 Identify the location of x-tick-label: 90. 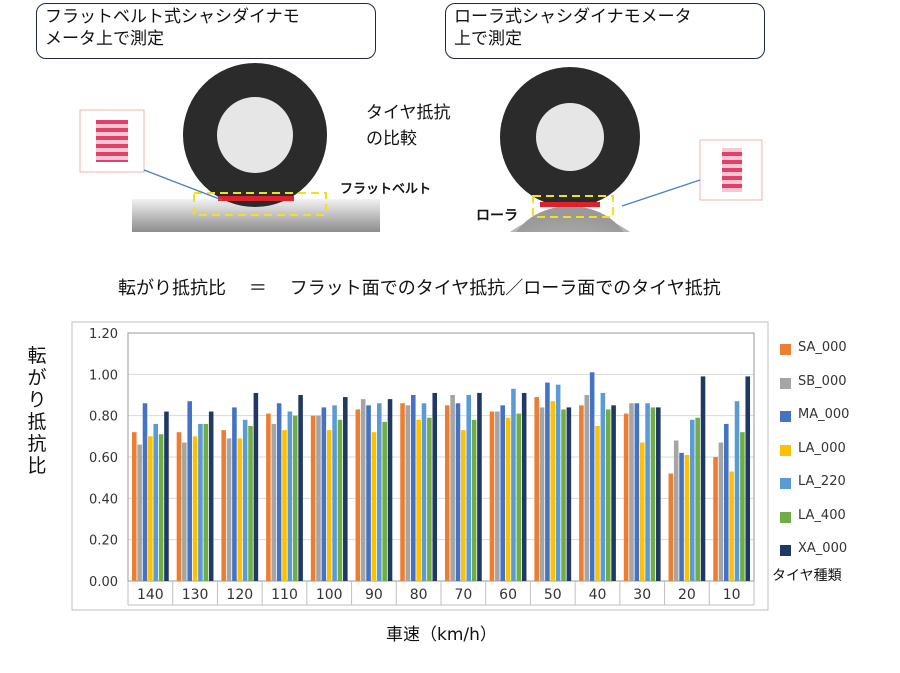
(374, 595).